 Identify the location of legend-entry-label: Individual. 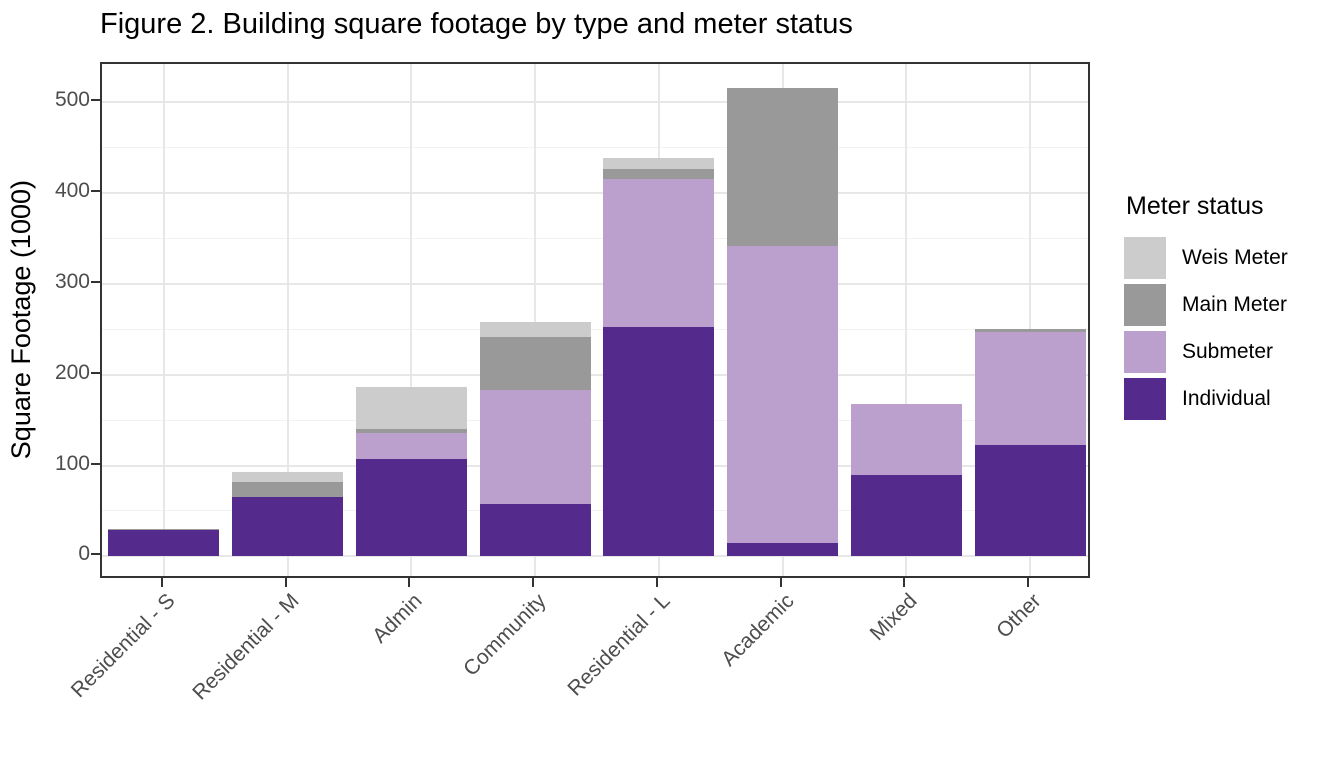
(1226, 398).